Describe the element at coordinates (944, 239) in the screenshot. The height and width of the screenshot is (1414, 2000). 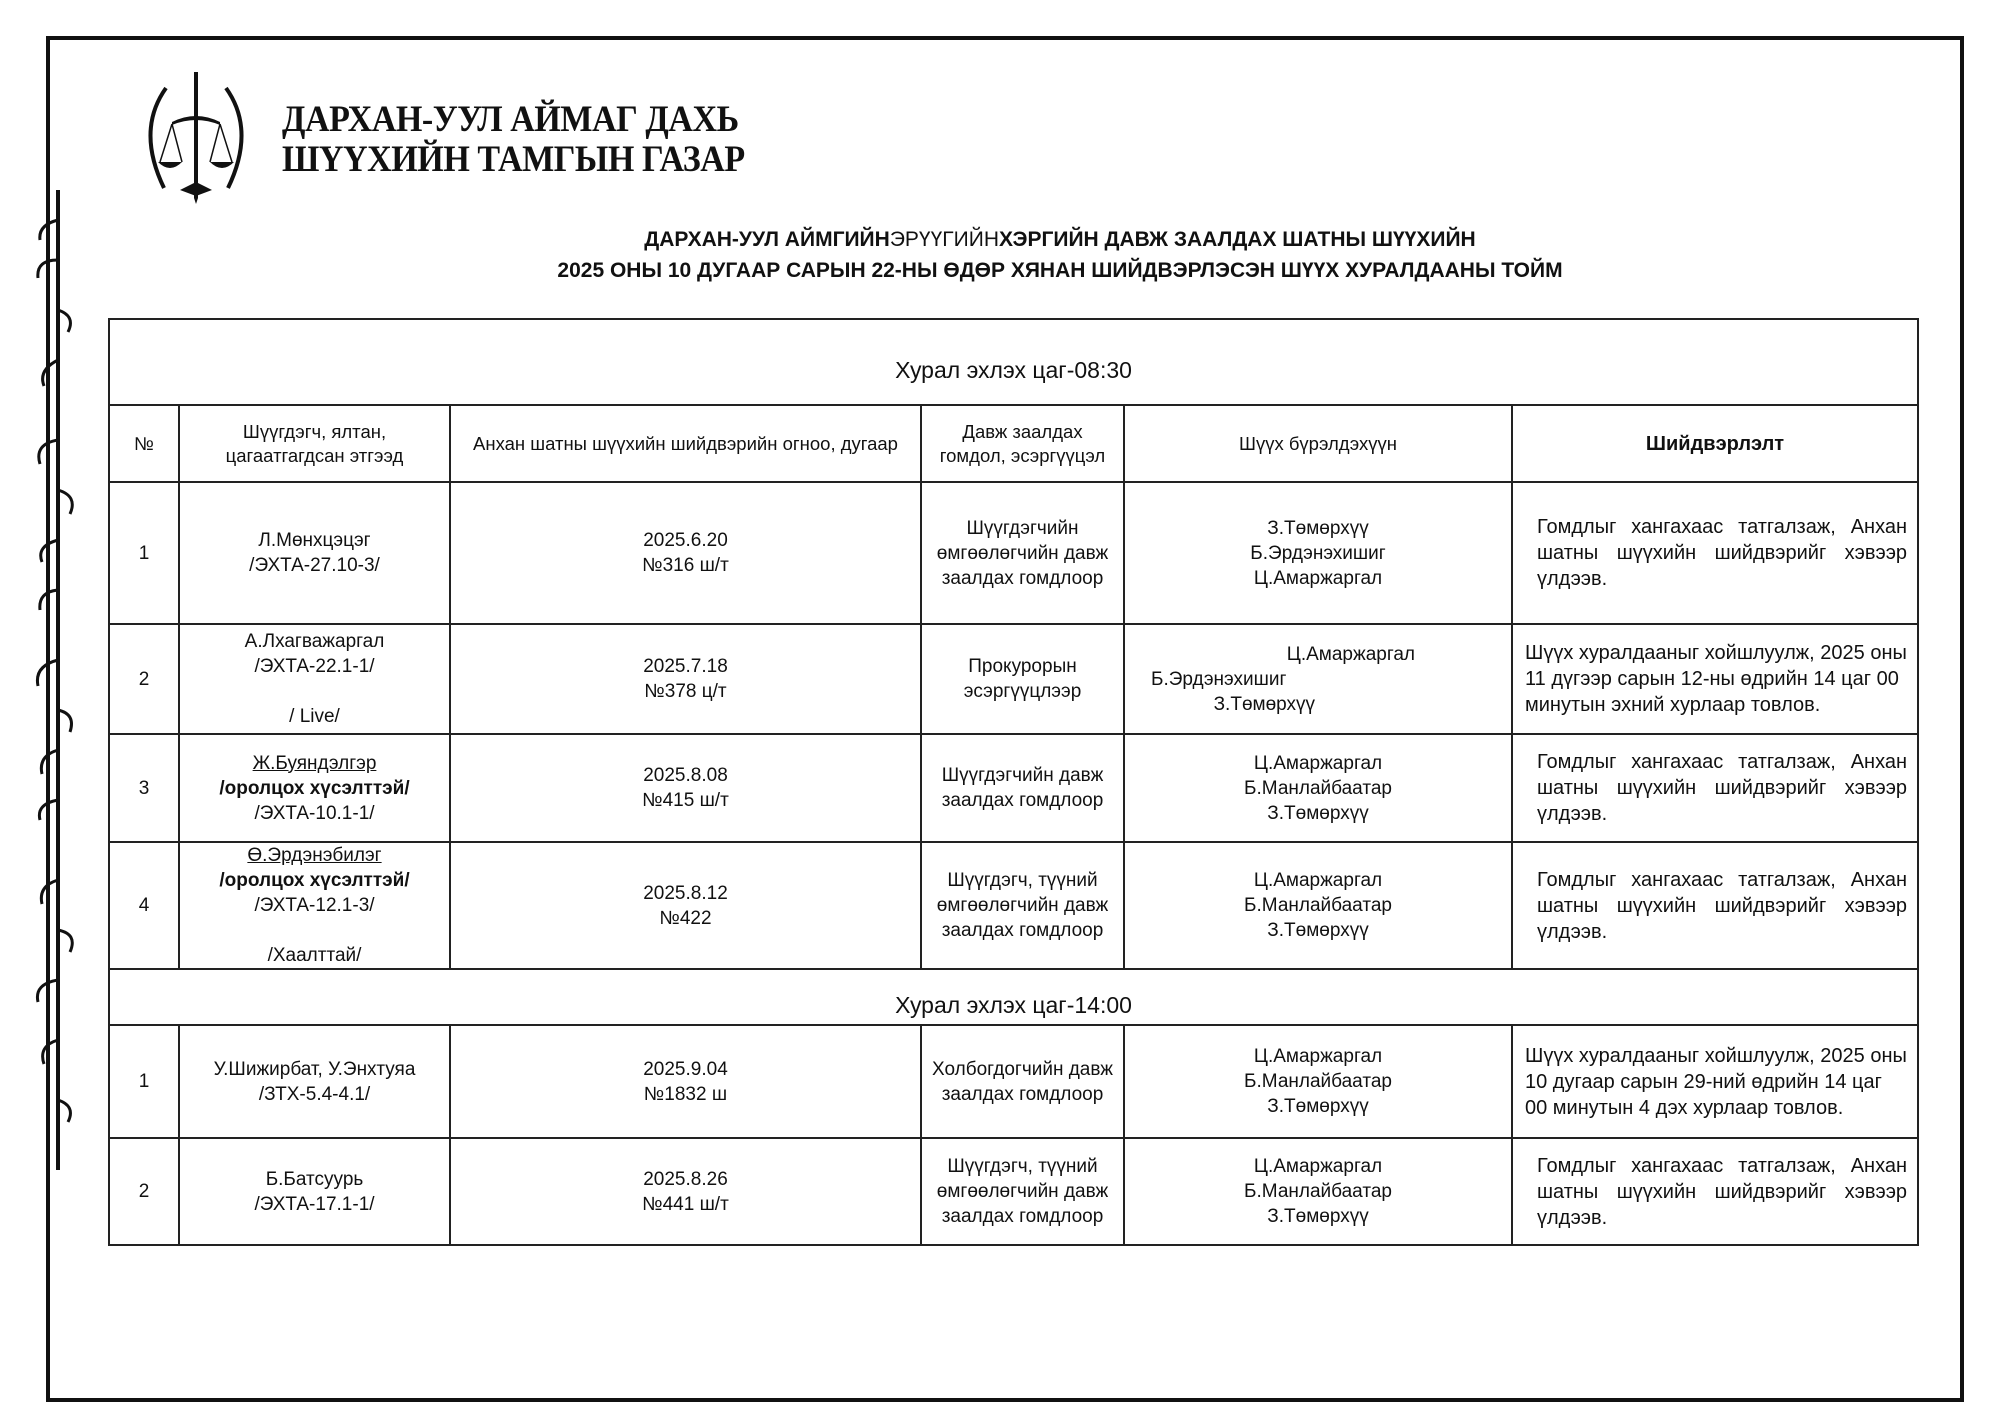
I see `title-line-1-part-b: ЭРҮҮГИЙН` at that location.